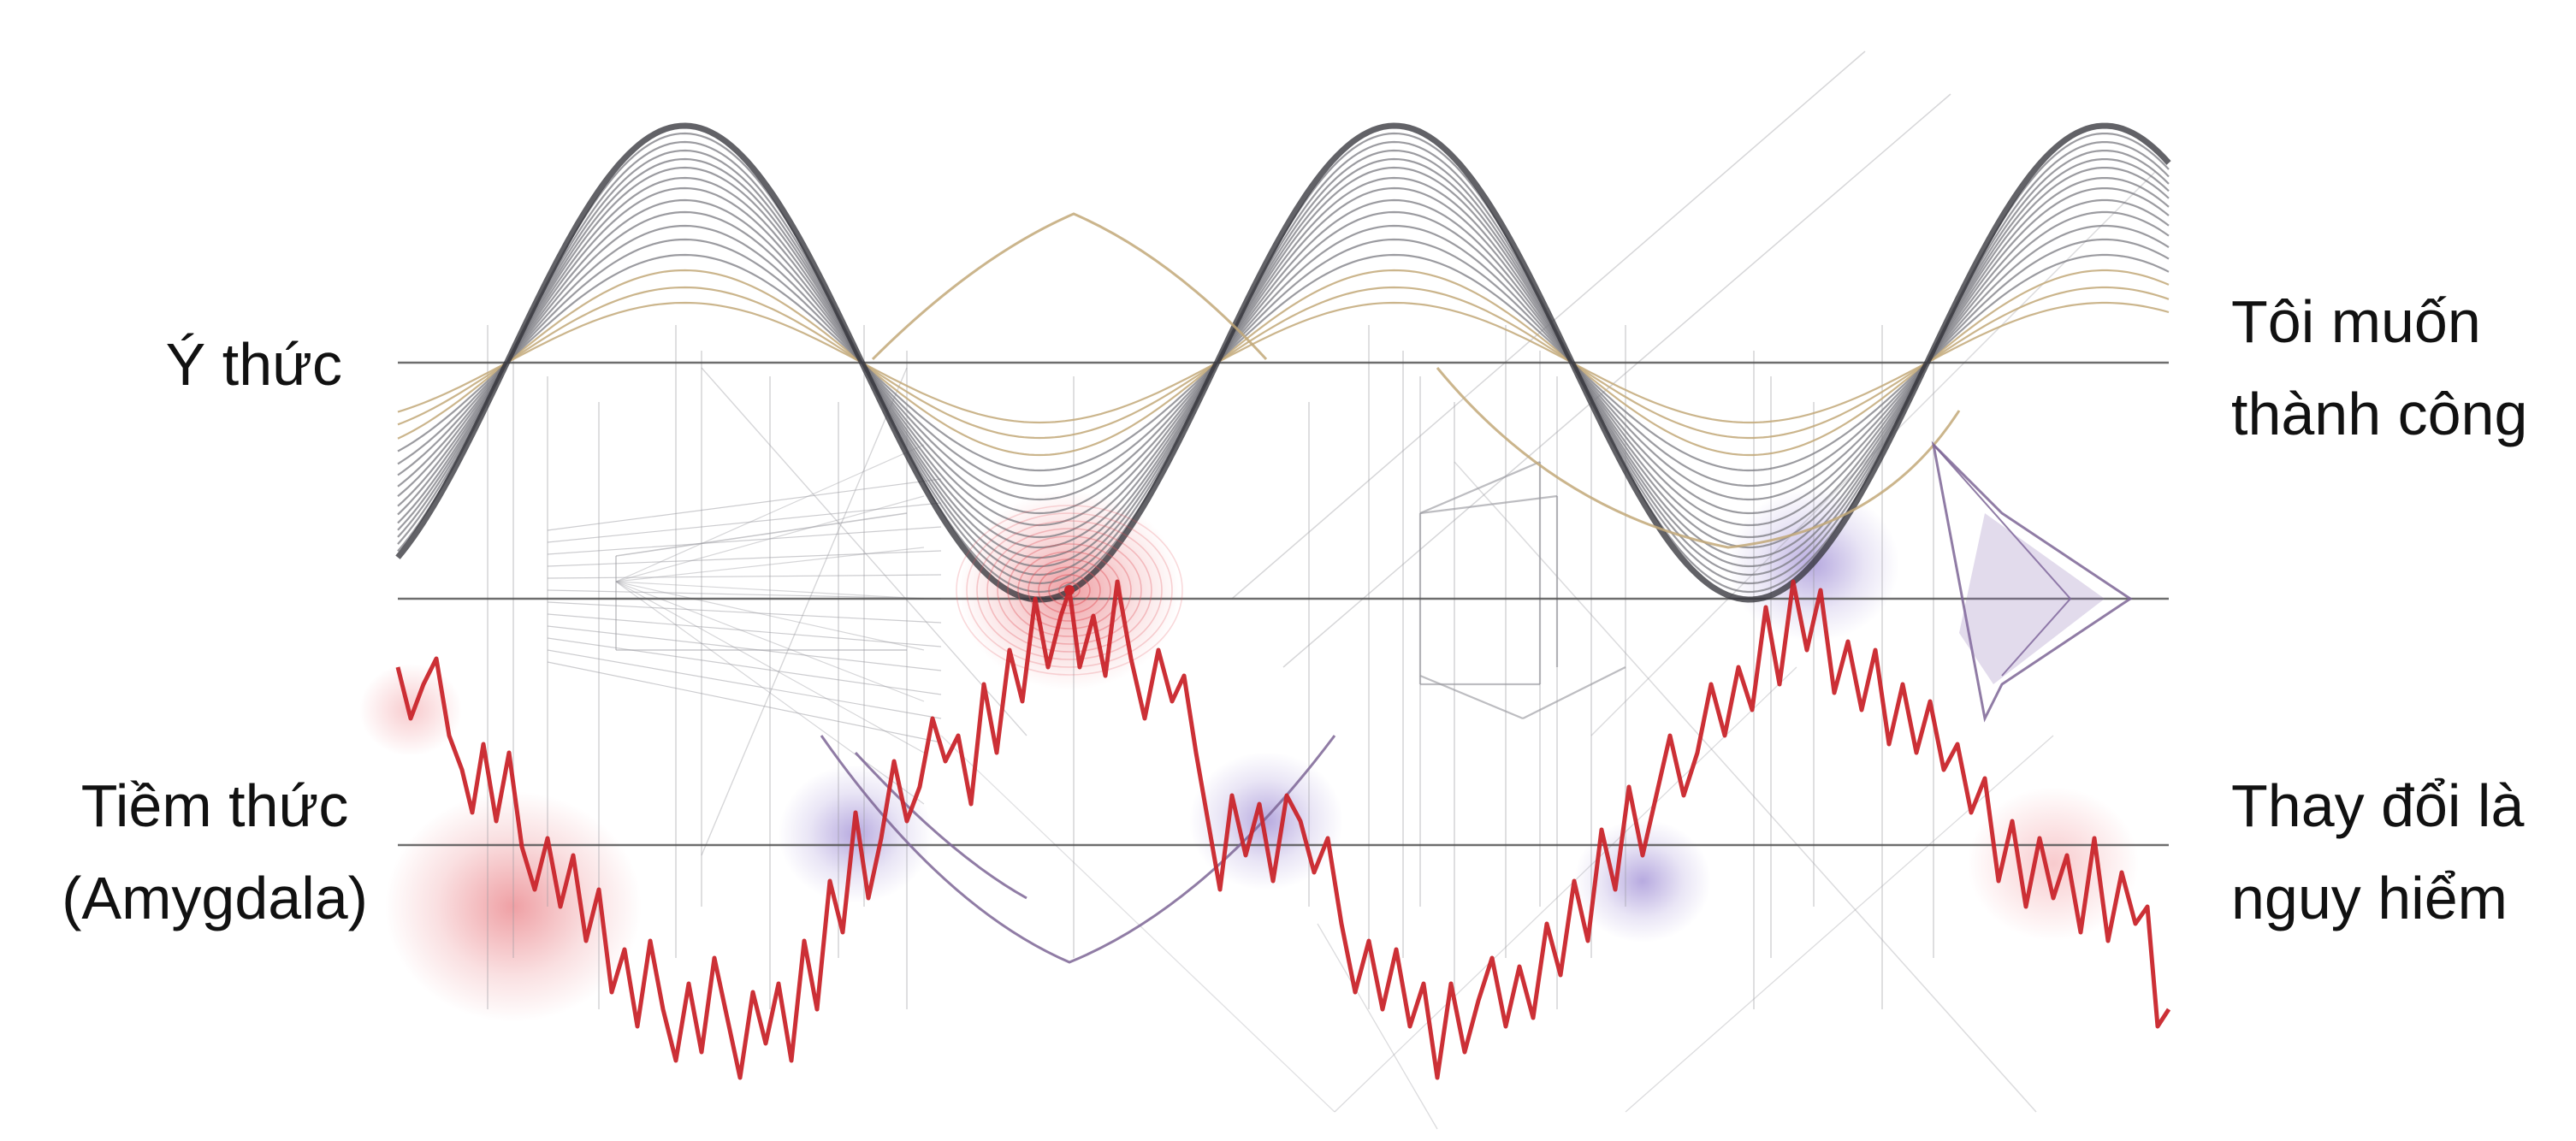  I want to click on red-glow, so click(513, 906).